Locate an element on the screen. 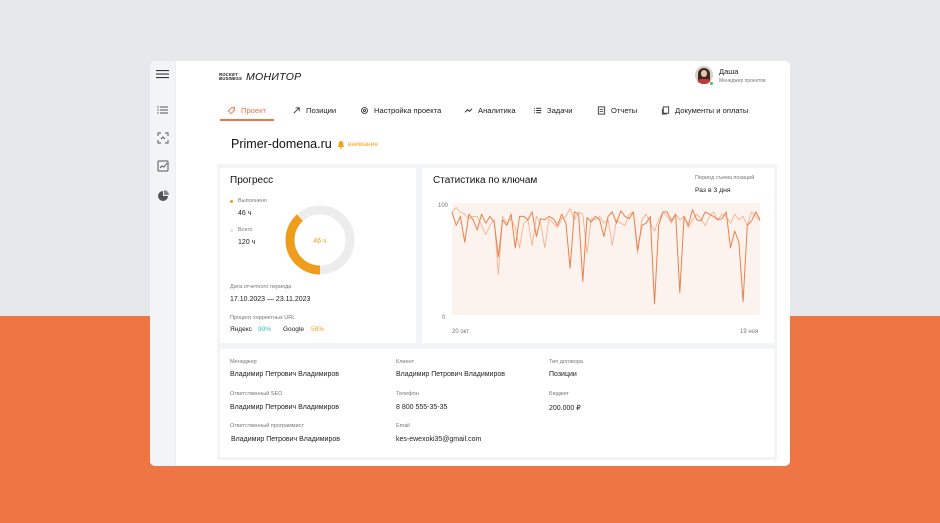 This screenshot has width=940, height=523. period-collect-label: Период съема позиций is located at coordinates (725, 178).